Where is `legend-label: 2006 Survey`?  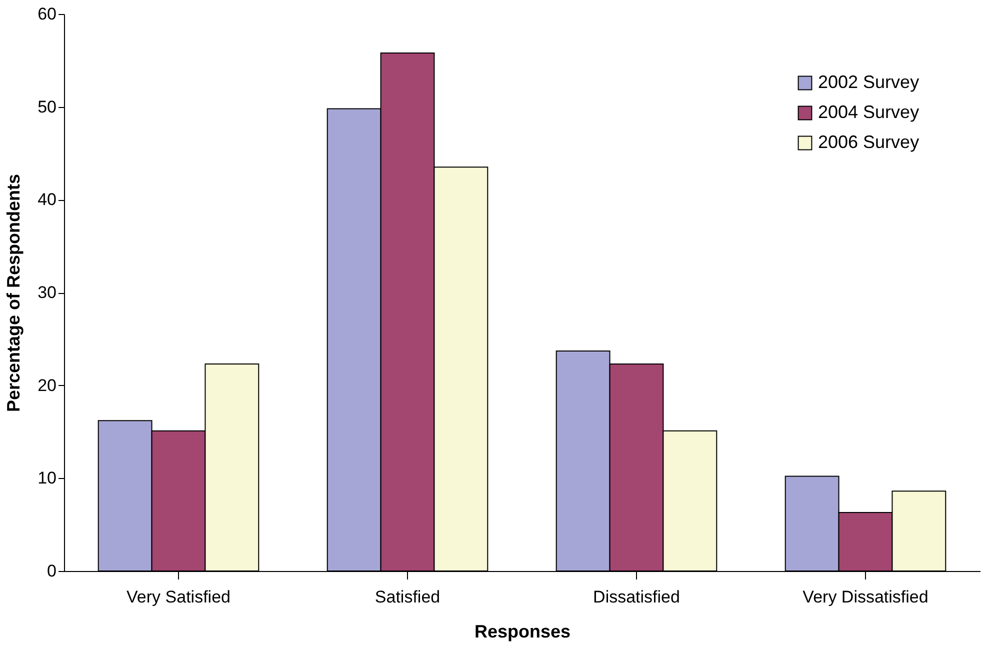
legend-label: 2006 Survey is located at coordinates (869, 142).